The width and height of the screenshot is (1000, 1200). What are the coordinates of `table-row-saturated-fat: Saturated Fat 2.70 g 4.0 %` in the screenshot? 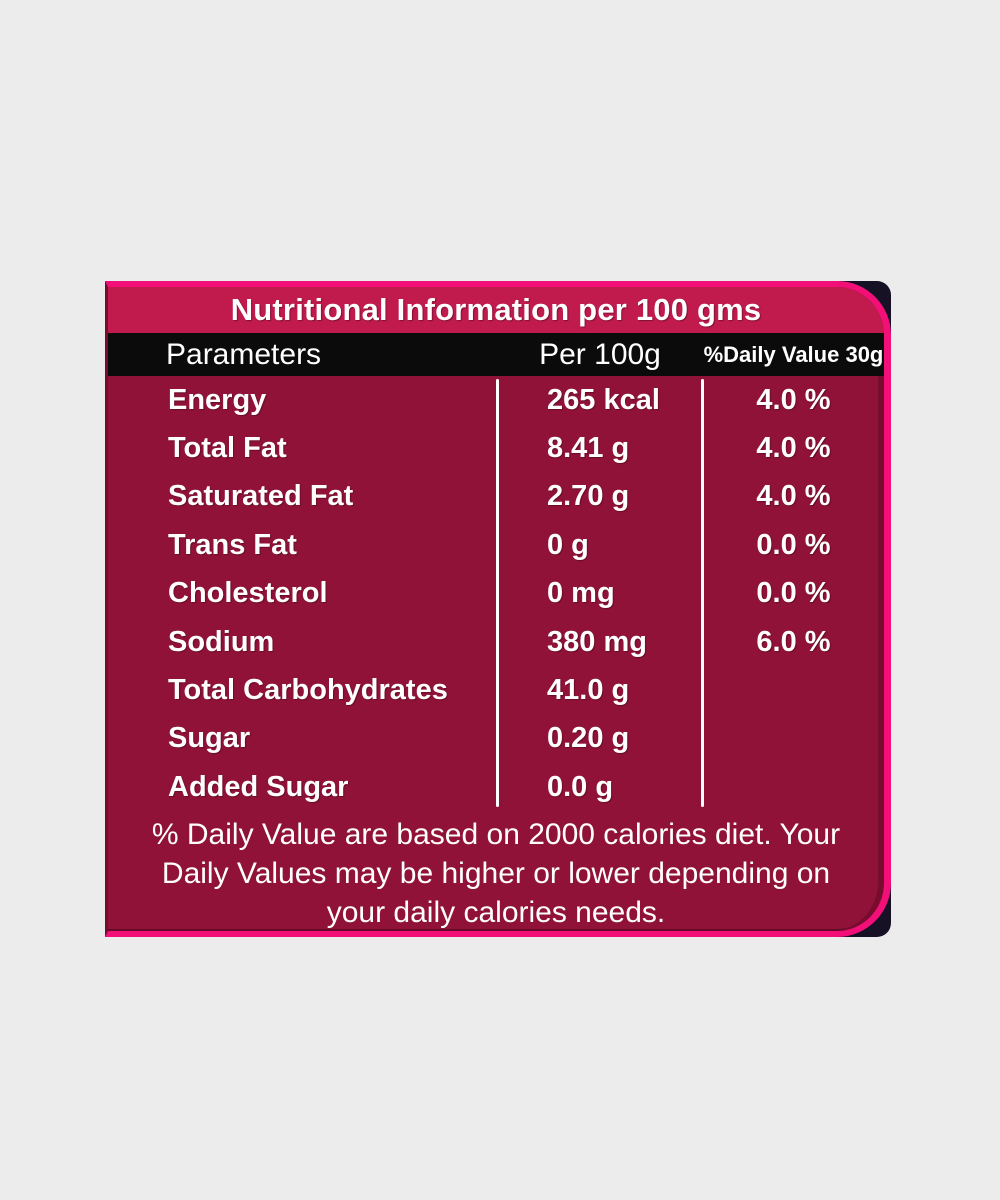 It's located at (496, 497).